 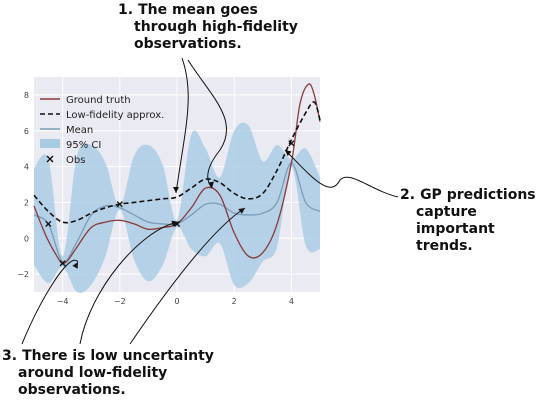 What do you see at coordinates (83, 145) in the screenshot?
I see `legend-label: 95% CI` at bounding box center [83, 145].